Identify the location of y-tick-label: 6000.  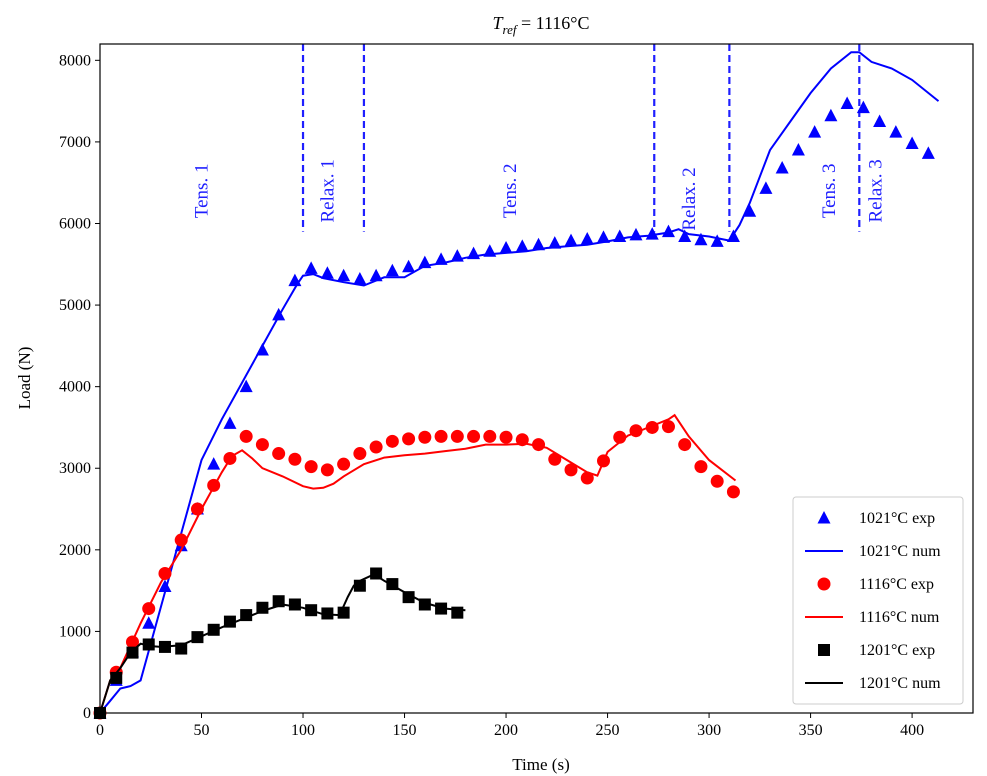
(75, 223).